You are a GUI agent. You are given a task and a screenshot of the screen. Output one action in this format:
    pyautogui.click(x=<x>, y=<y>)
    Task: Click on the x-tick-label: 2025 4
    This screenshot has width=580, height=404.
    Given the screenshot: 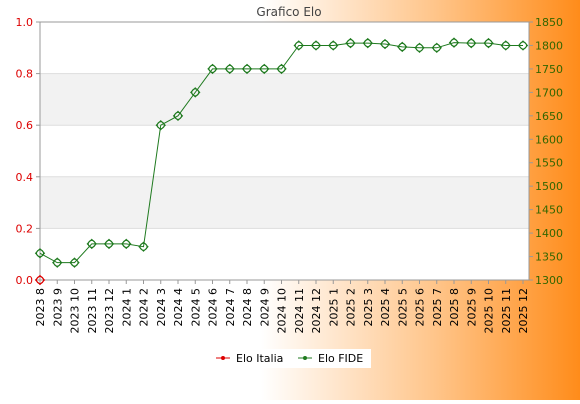 What is the action you would take?
    pyautogui.click(x=385, y=307)
    